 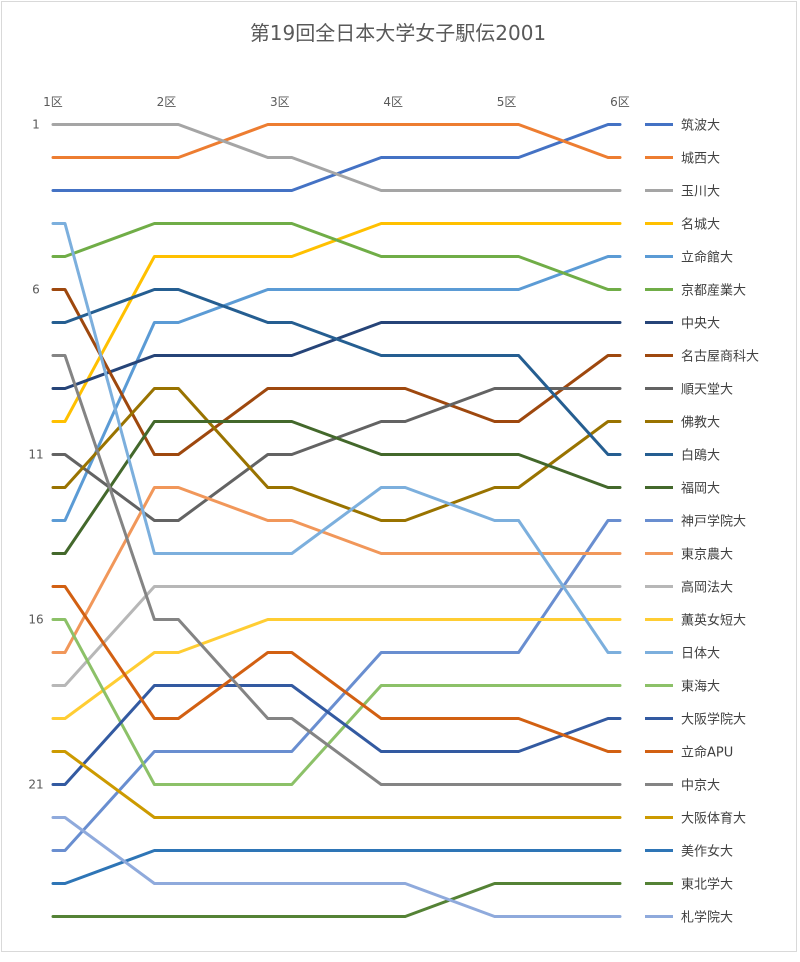 What do you see at coordinates (700, 687) in the screenshot?
I see `legend-label: 東海大` at bounding box center [700, 687].